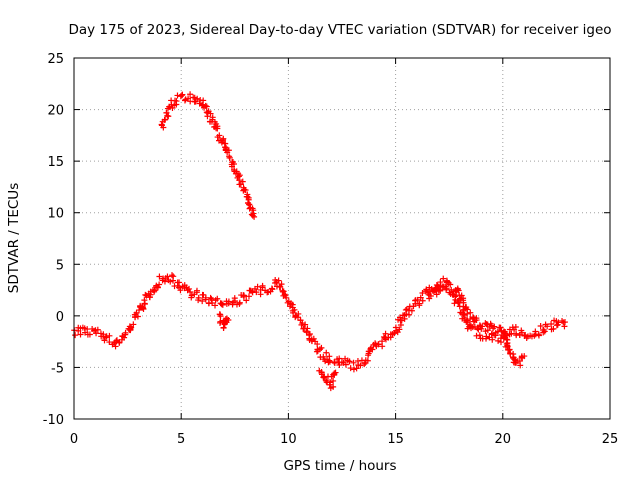 This screenshot has width=640, height=480. I want to click on x-tick-label: 10, so click(288, 439).